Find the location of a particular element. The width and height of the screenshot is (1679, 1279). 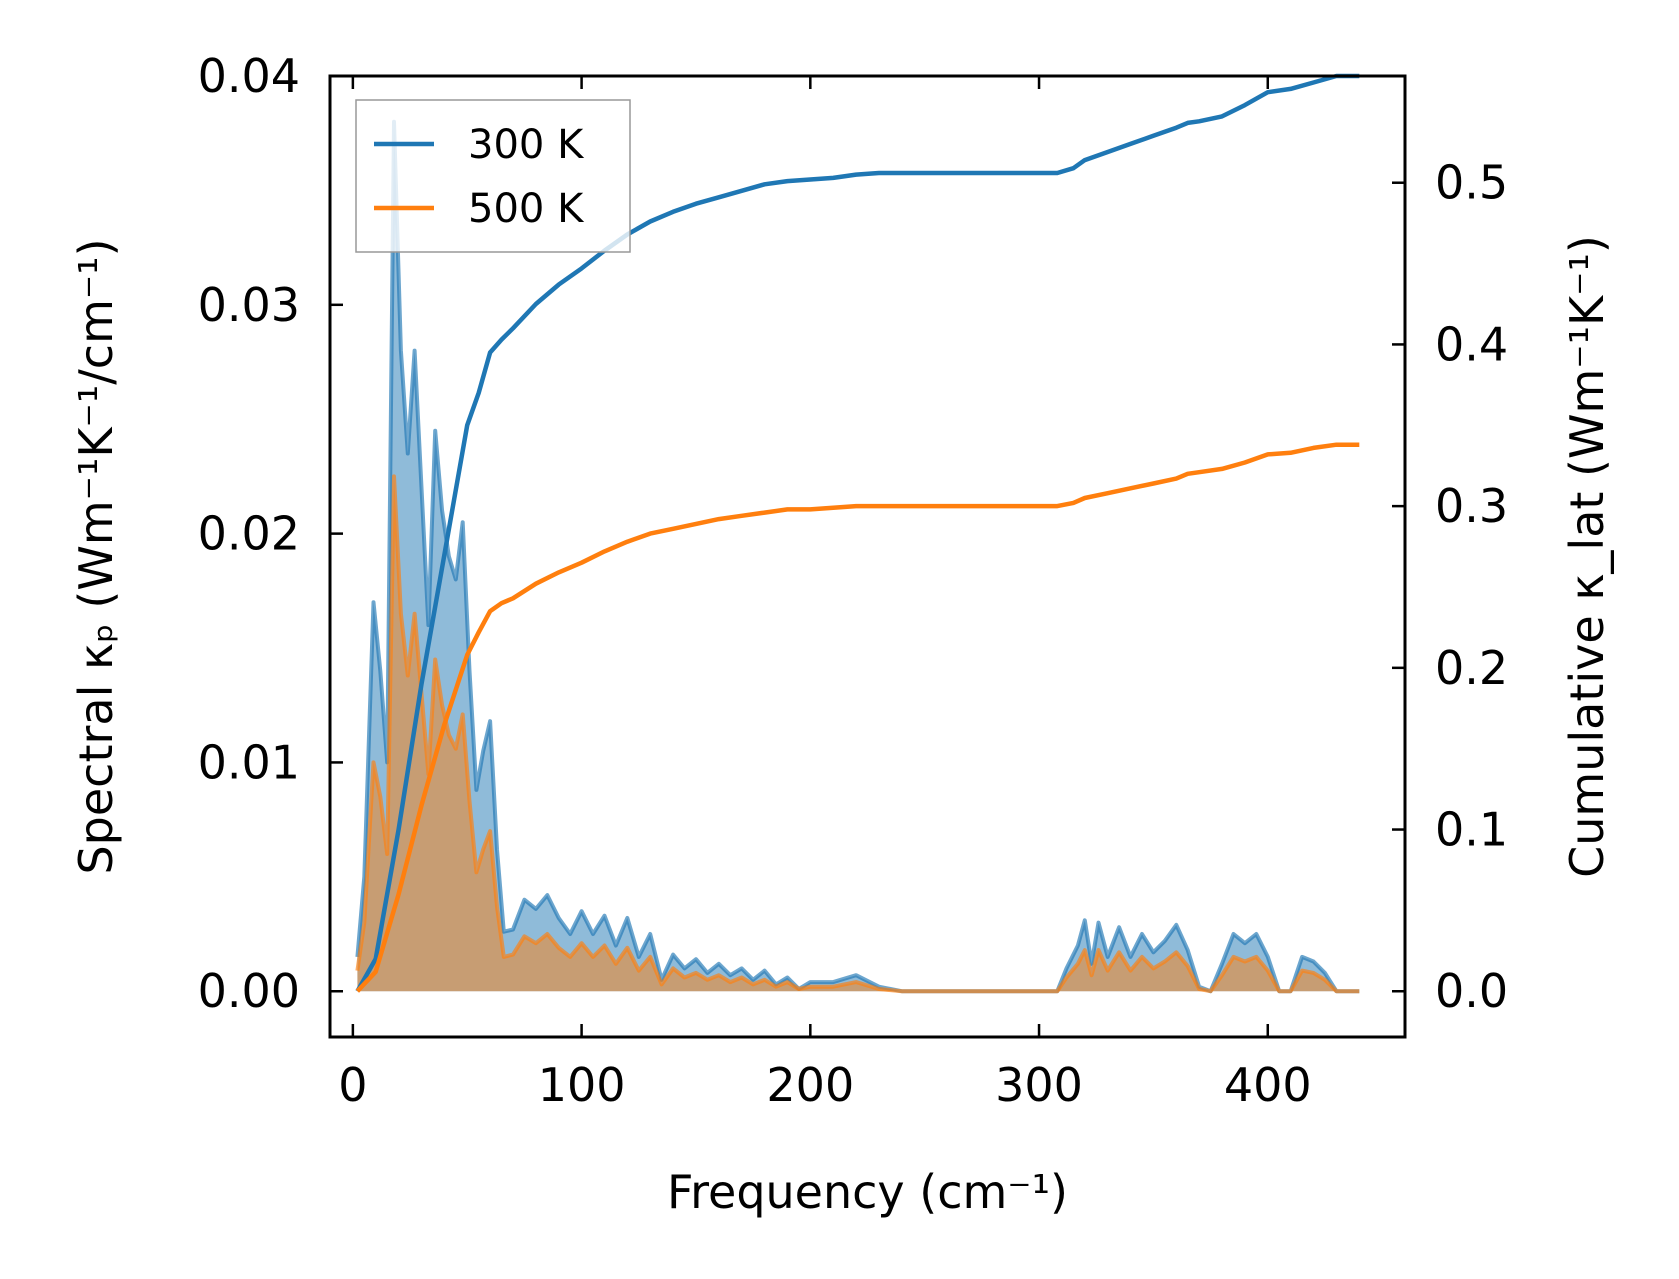

y-right-tick-label: 0.0 is located at coordinates (1471, 991).